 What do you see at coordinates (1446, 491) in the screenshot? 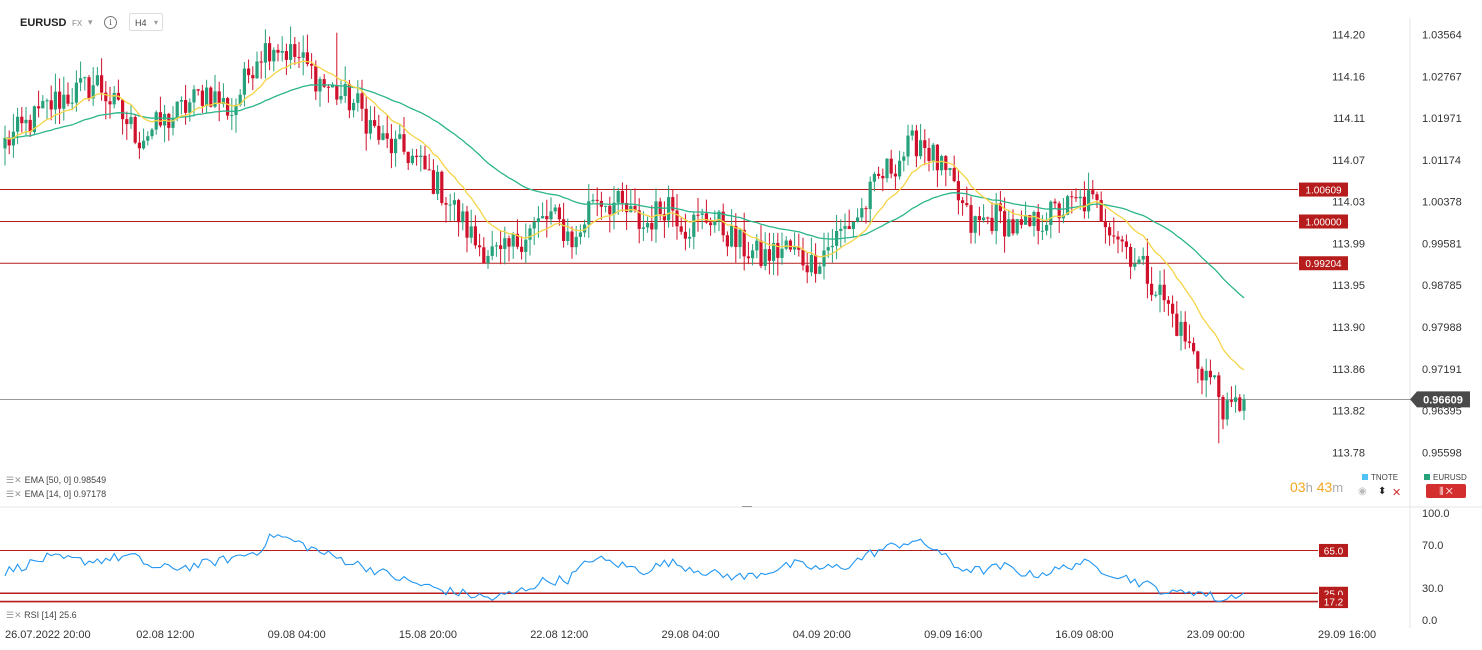
I see `candle-type-button: ⫼ ✕` at bounding box center [1446, 491].